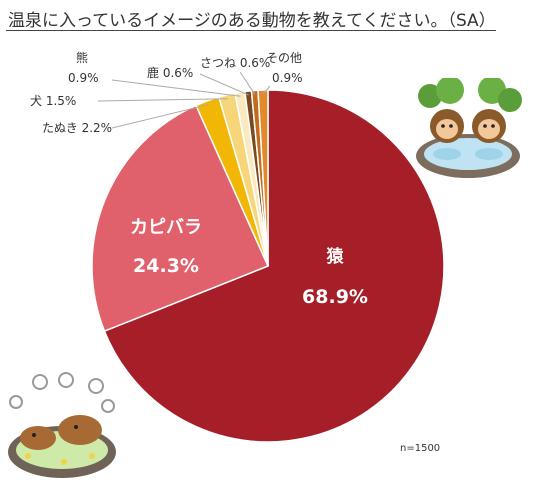 The height and width of the screenshot is (494, 536). Describe the element at coordinates (62, 425) in the screenshot. I see `capybaras-in-hot-spring-illustration` at that location.